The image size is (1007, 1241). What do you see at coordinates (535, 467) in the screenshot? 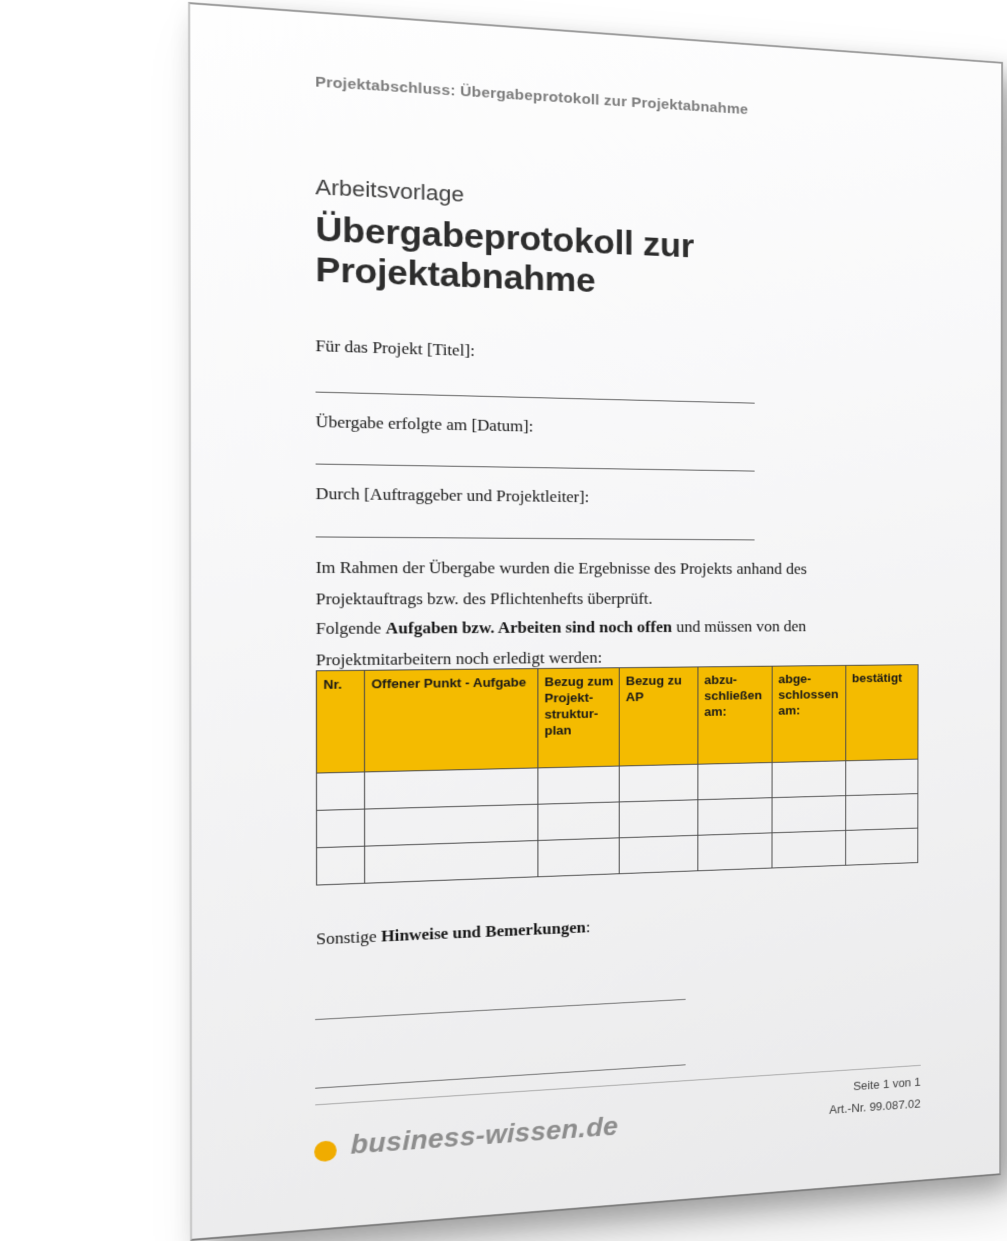
I see `field-line-handover-date` at bounding box center [535, 467].